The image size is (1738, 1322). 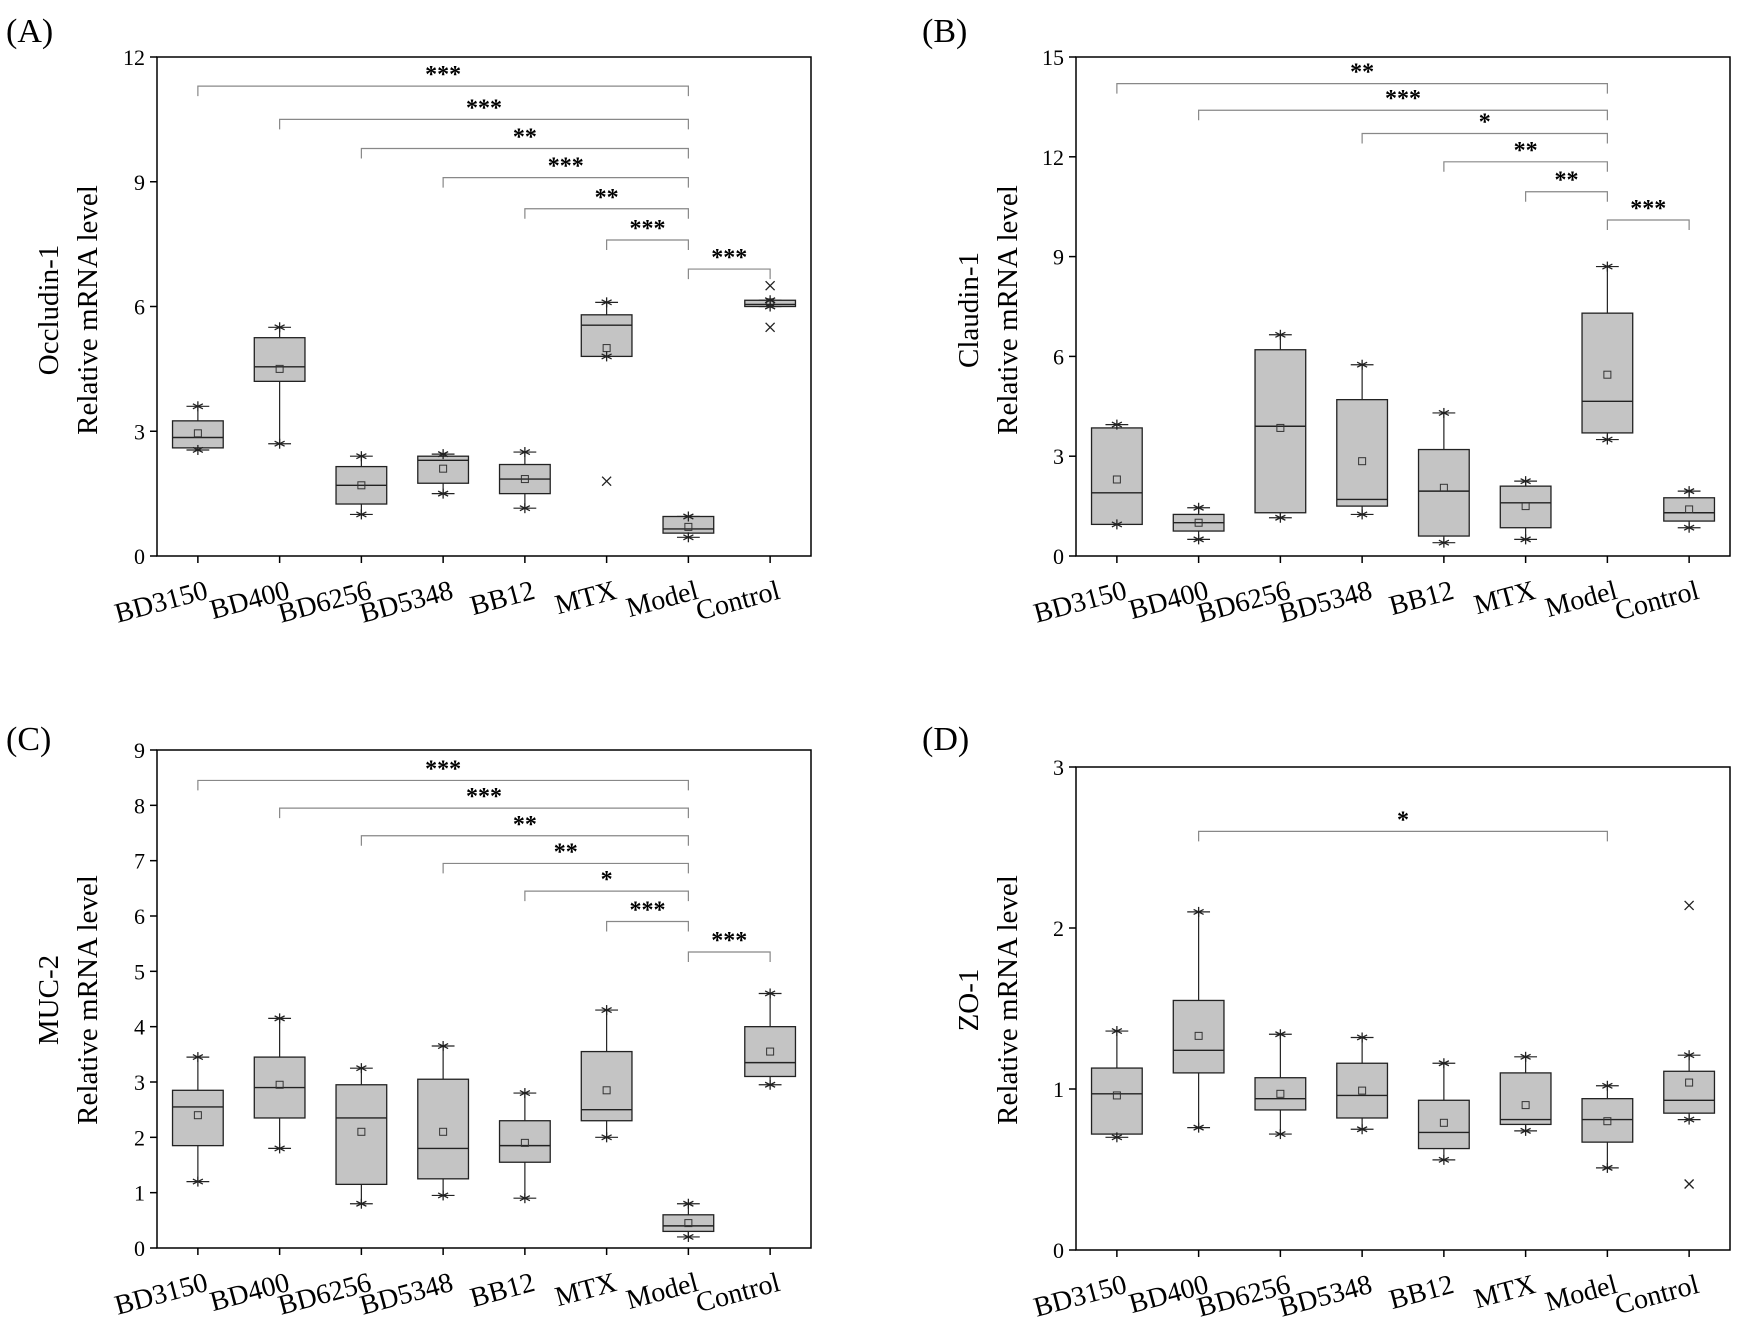 What do you see at coordinates (1058, 257) in the screenshot?
I see `y-tick-label: 9` at bounding box center [1058, 257].